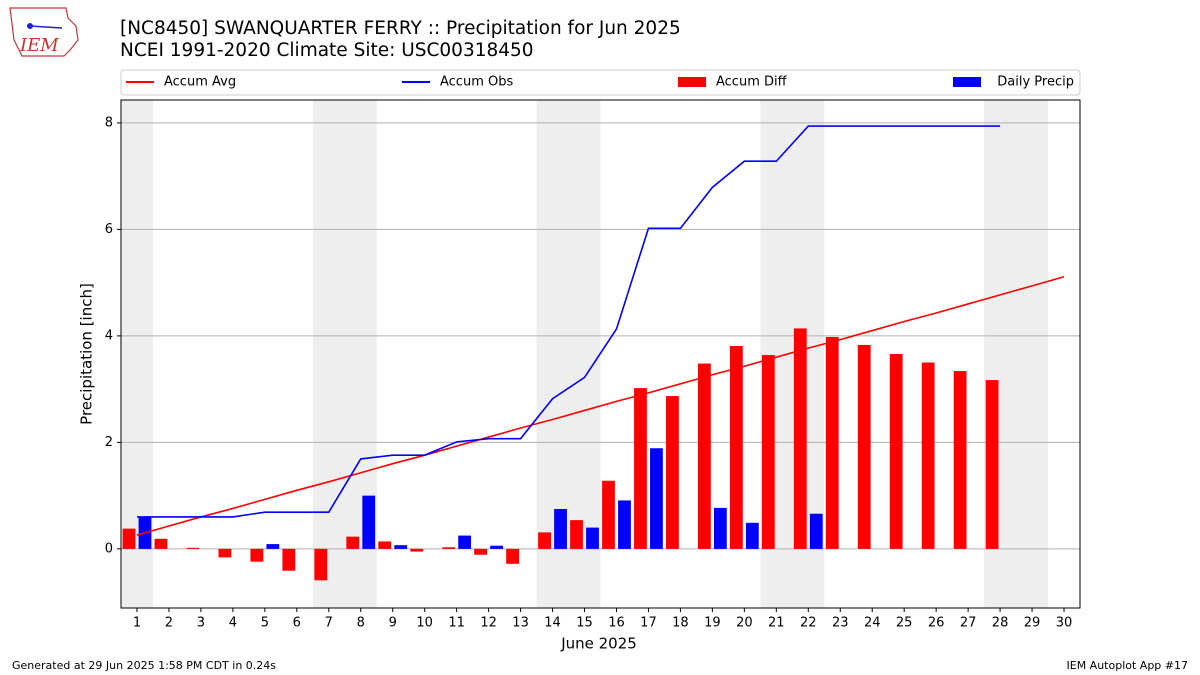 The width and height of the screenshot is (1200, 675). What do you see at coordinates (424, 623) in the screenshot?
I see `x-tick-label: 10` at bounding box center [424, 623].